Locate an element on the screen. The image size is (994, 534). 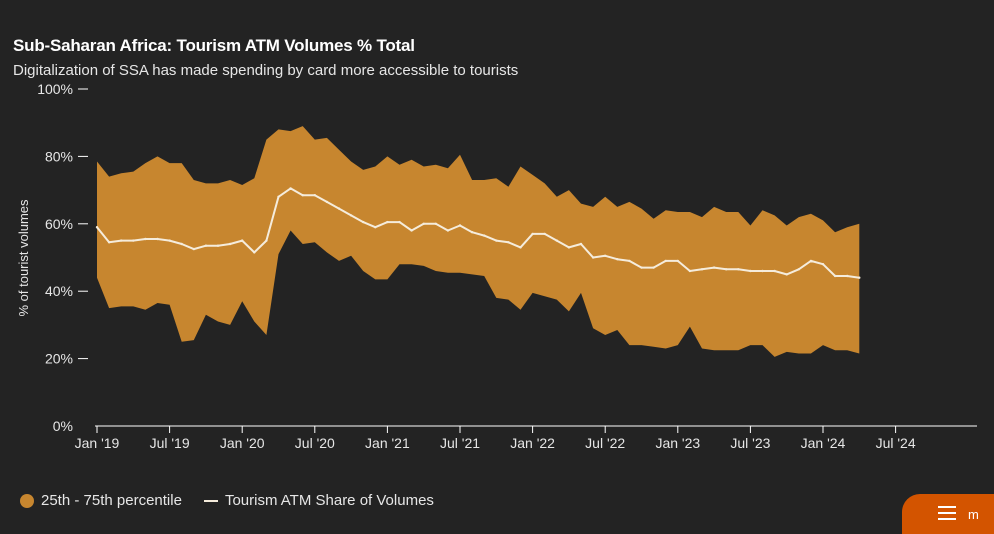
x-tick-label: Jan '22 is located at coordinates (532, 443).